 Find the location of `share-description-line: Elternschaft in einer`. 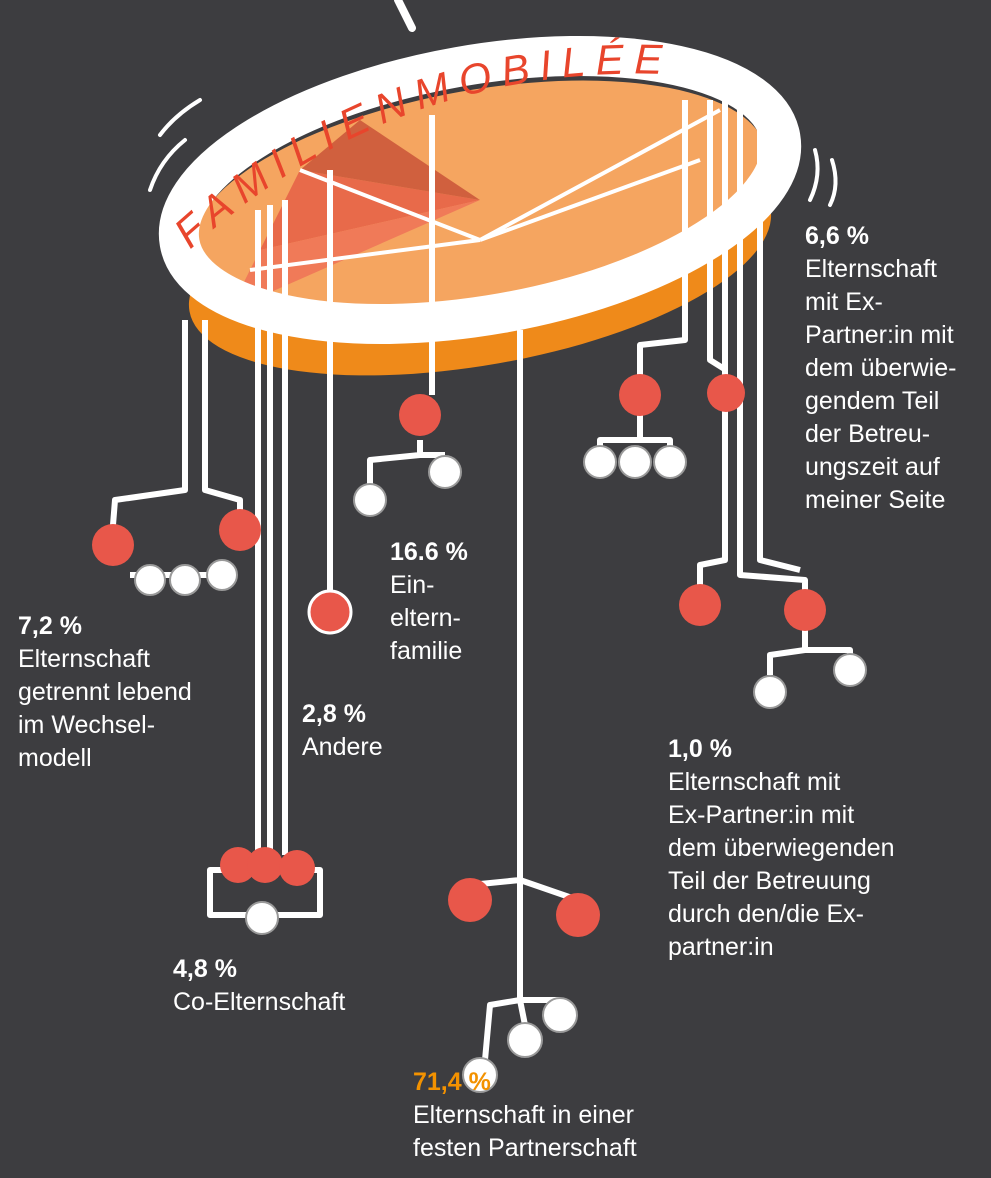

share-description-line: Elternschaft in einer is located at coordinates (523, 1115).